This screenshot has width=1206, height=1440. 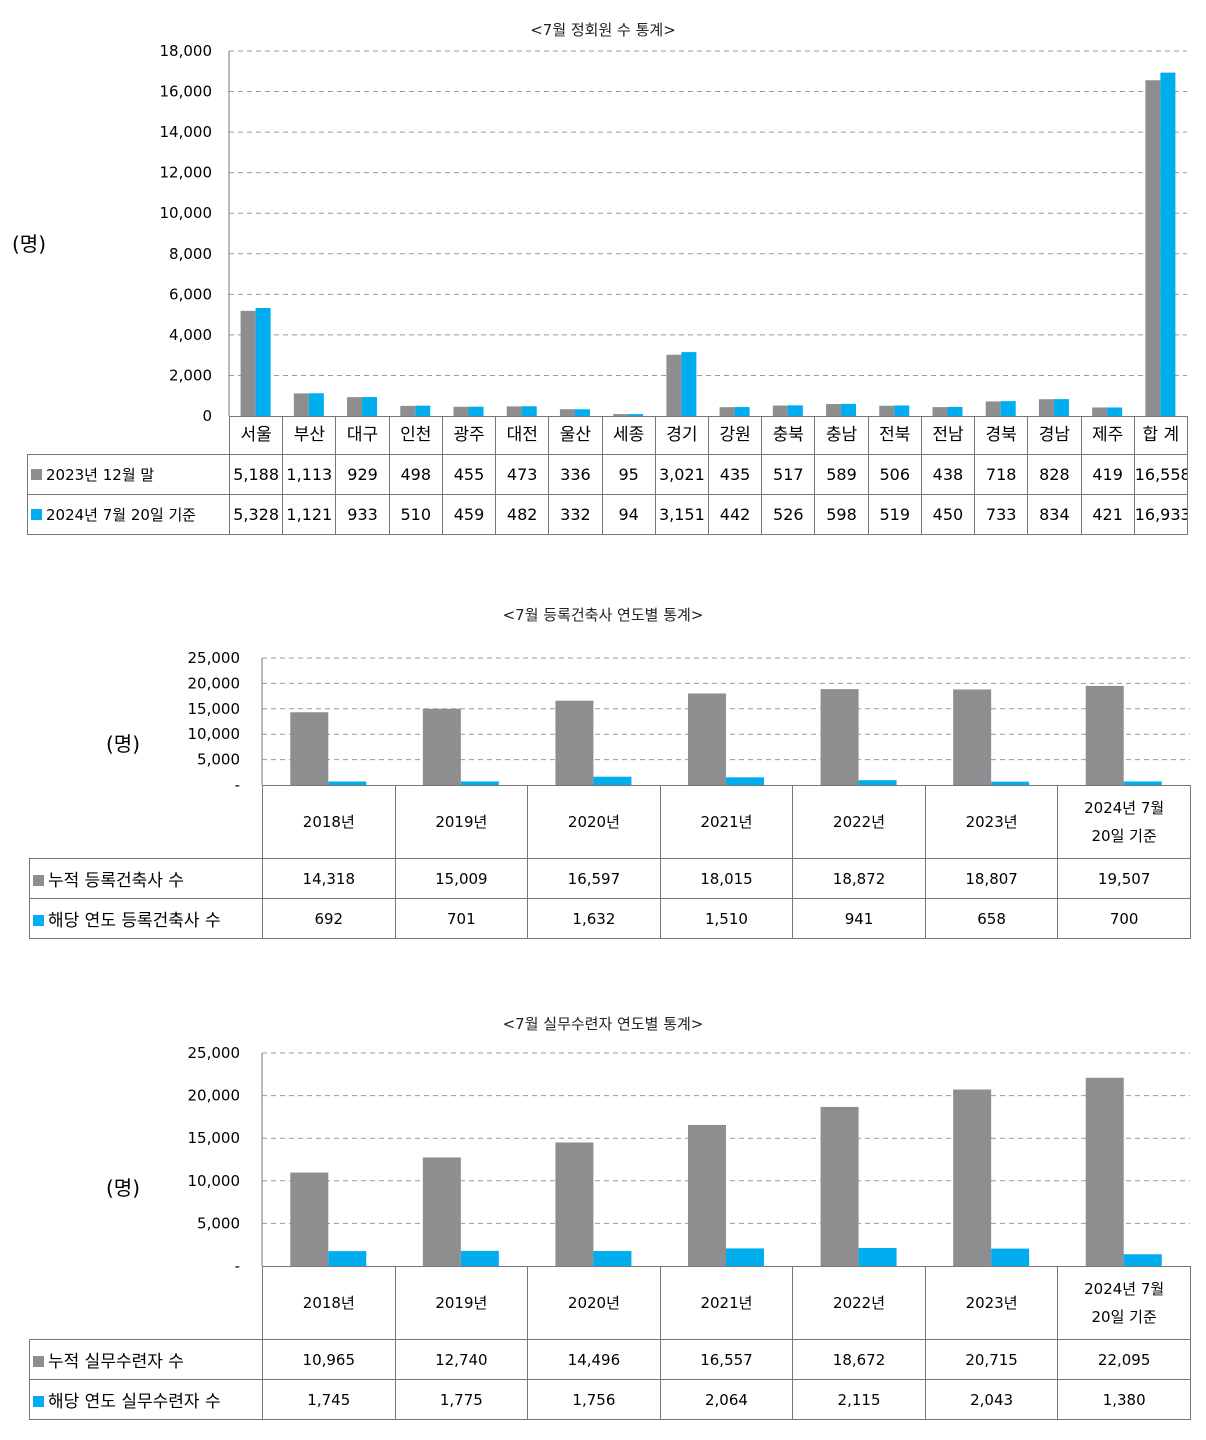 What do you see at coordinates (726, 878) in the screenshot?
I see `data-label: 18,015` at bounding box center [726, 878].